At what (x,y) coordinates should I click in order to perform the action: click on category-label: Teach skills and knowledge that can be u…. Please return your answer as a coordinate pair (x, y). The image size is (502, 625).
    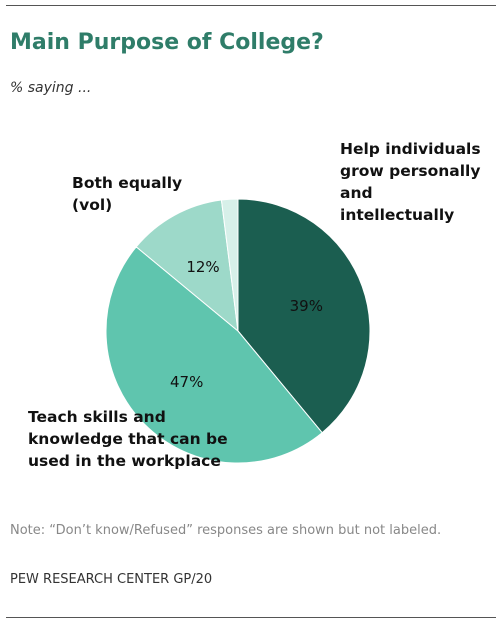
    Looking at the image, I should click on (128, 439).